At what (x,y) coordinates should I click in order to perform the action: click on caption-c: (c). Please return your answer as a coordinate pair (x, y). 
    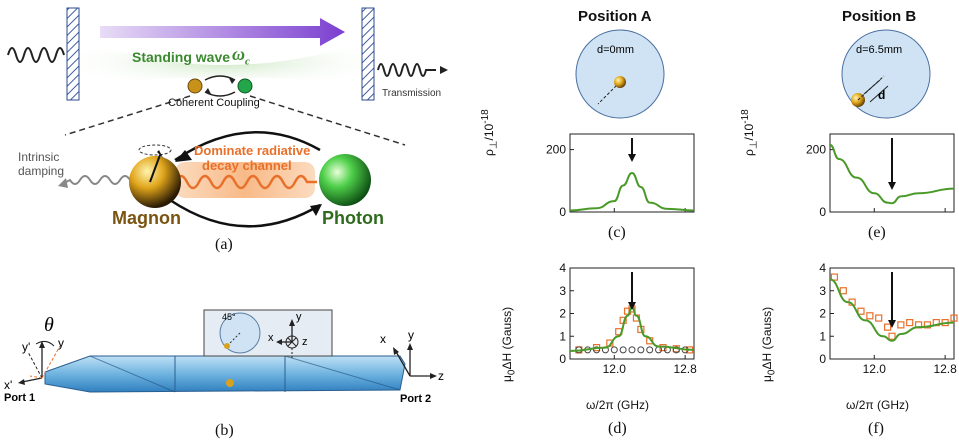
    Looking at the image, I should click on (617, 232).